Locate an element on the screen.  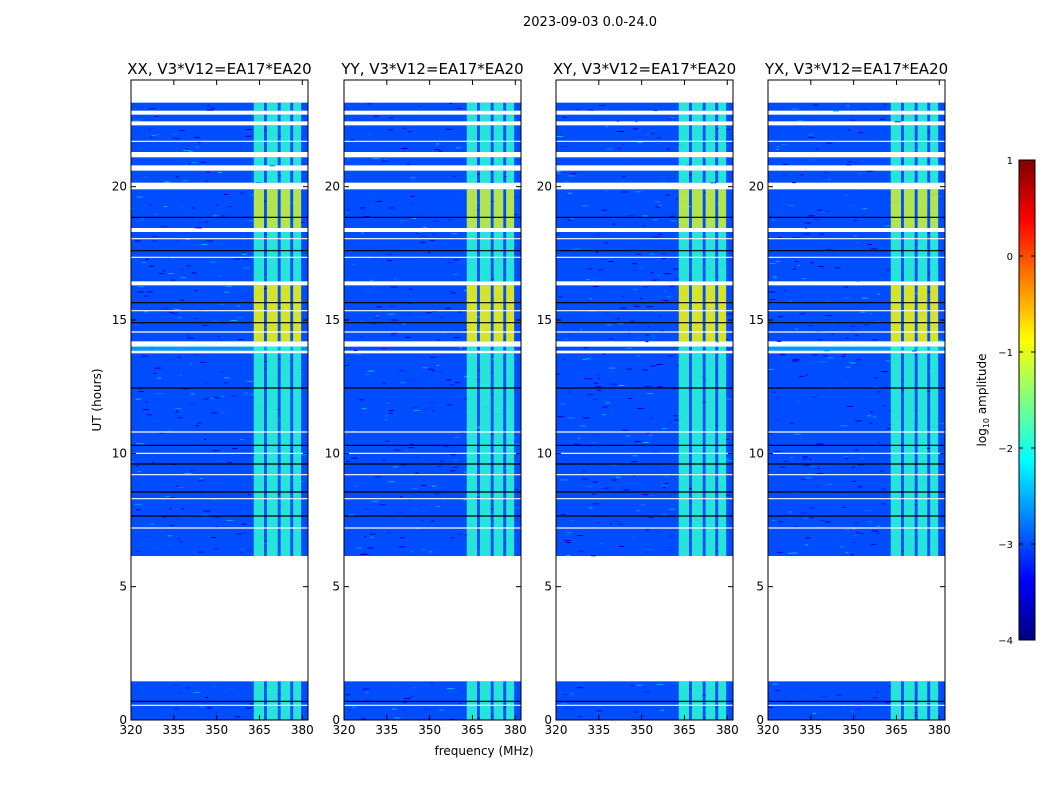
x-tick-label: 380 is located at coordinates (727, 730).